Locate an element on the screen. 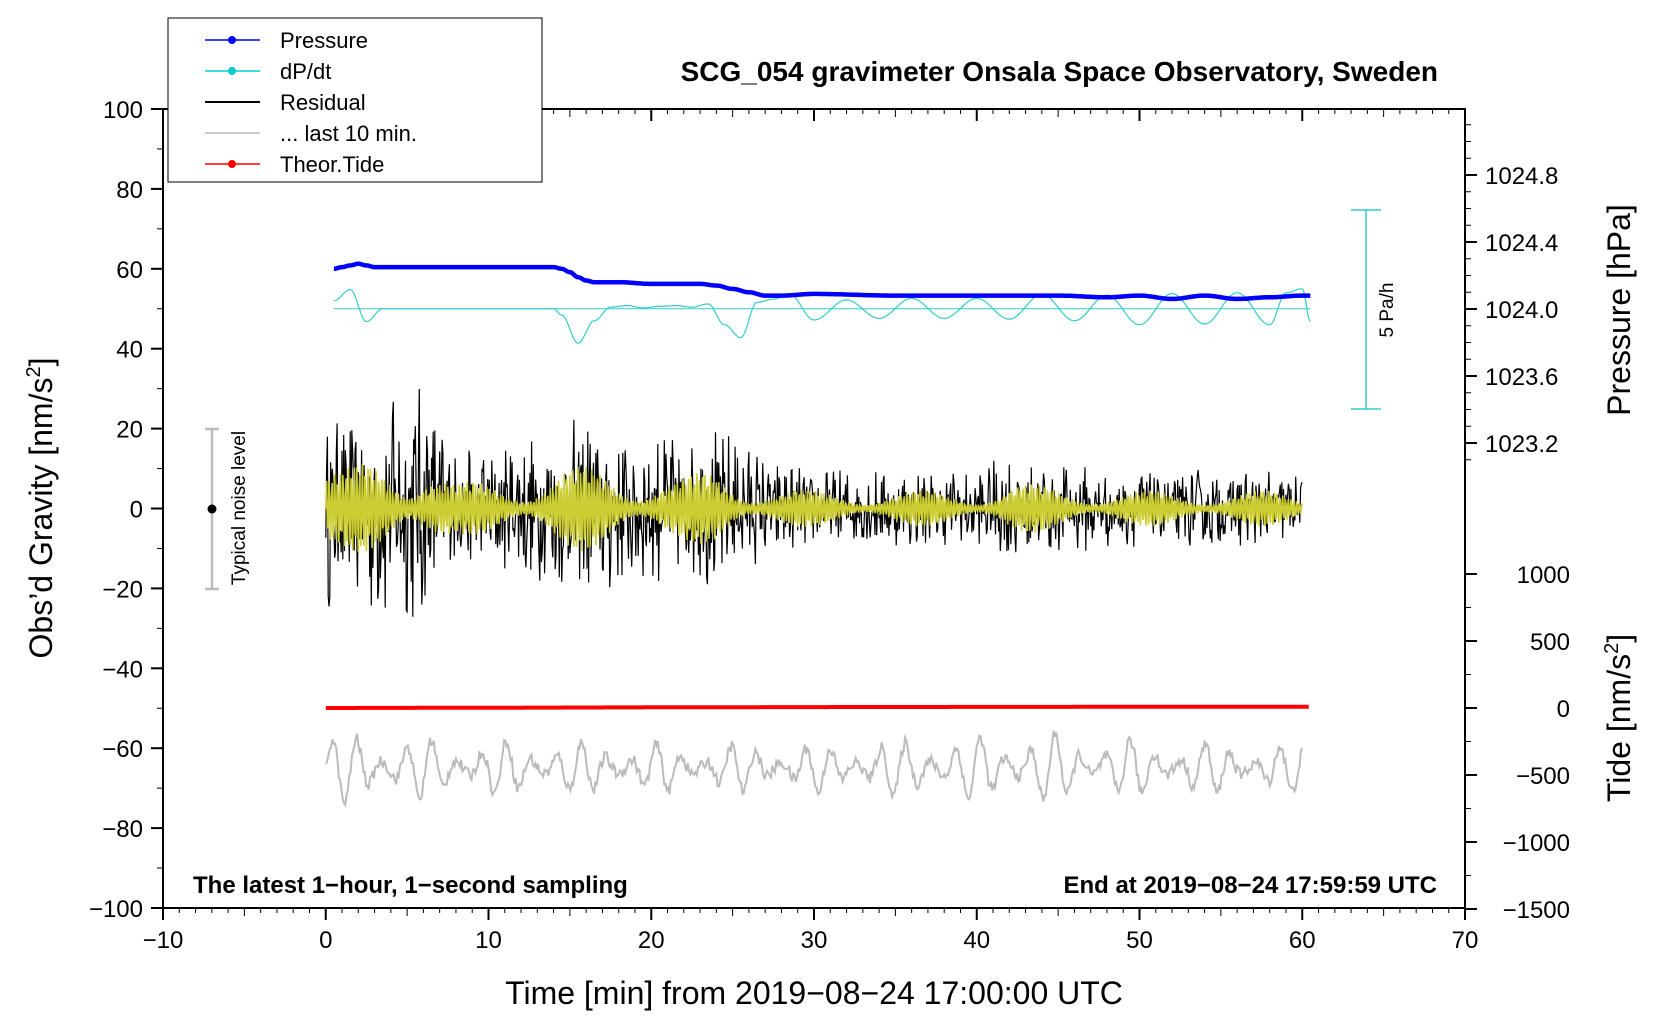 The width and height of the screenshot is (1660, 1020). pressure-tick-label: 1024.4 is located at coordinates (1521, 243).